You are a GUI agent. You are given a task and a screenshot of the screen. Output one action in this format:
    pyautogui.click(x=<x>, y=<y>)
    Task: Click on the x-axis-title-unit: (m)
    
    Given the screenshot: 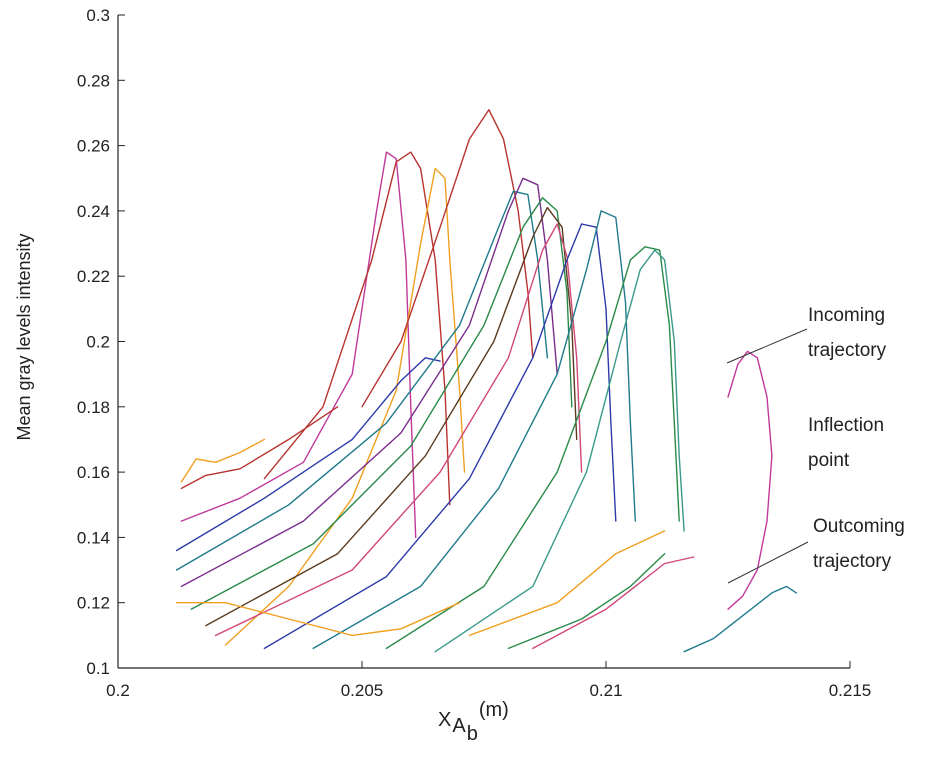 What is the action you would take?
    pyautogui.click(x=494, y=710)
    